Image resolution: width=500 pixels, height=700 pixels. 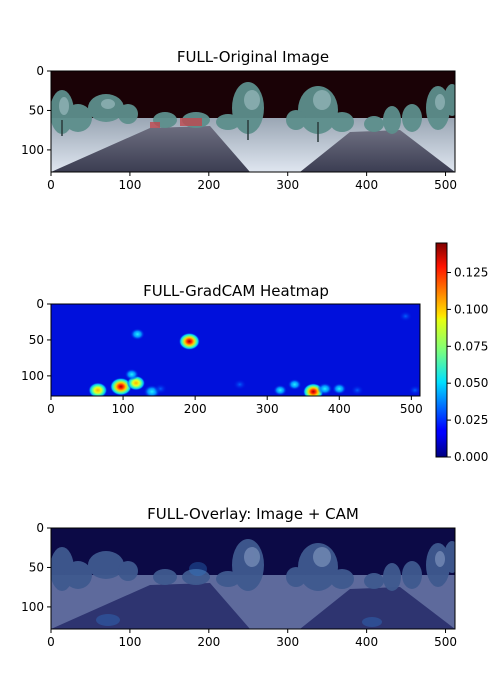 I want to click on overlay-image, so click(x=253, y=578).